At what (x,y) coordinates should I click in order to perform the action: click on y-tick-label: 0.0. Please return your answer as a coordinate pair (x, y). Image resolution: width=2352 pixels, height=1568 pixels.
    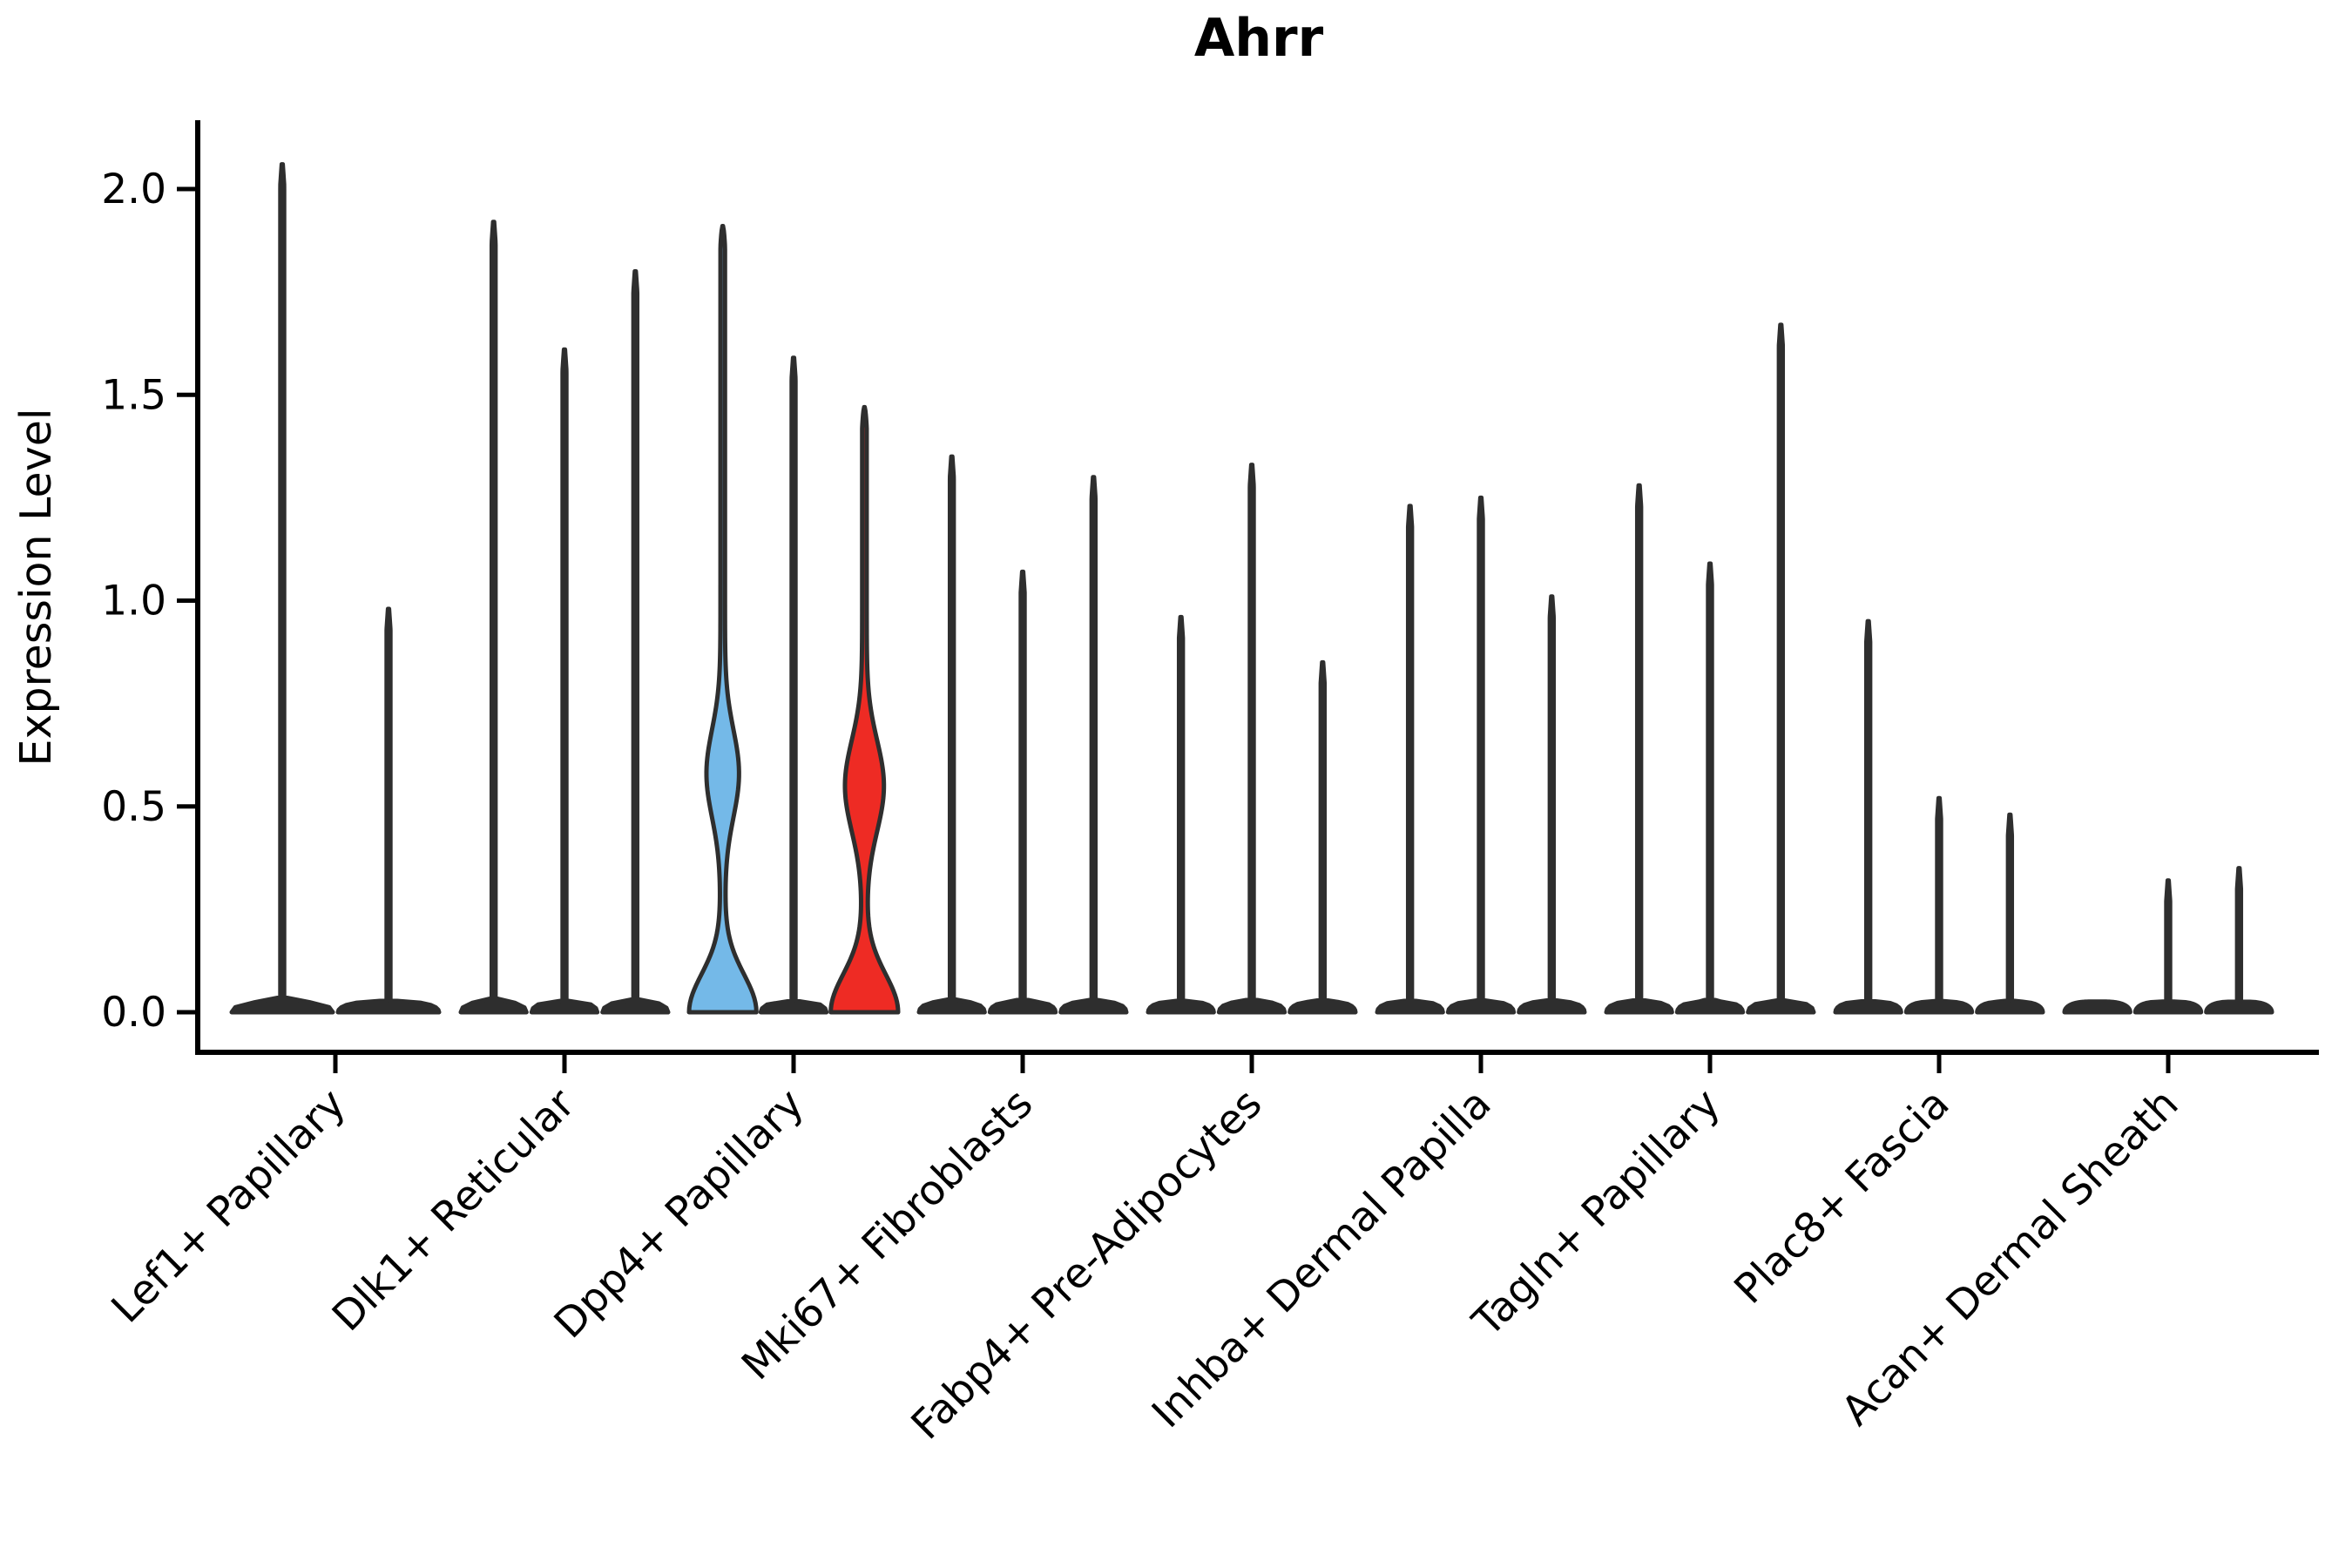
    Looking at the image, I should click on (134, 1013).